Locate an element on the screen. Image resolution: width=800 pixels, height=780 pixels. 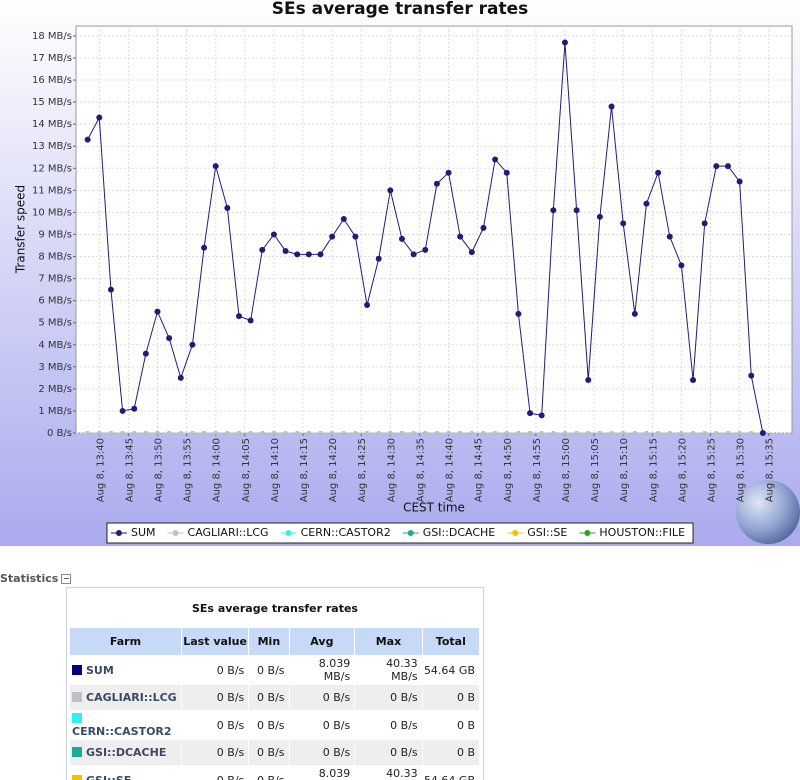
x-tick-label: Aug 8, 14:55 is located at coordinates (537, 470).